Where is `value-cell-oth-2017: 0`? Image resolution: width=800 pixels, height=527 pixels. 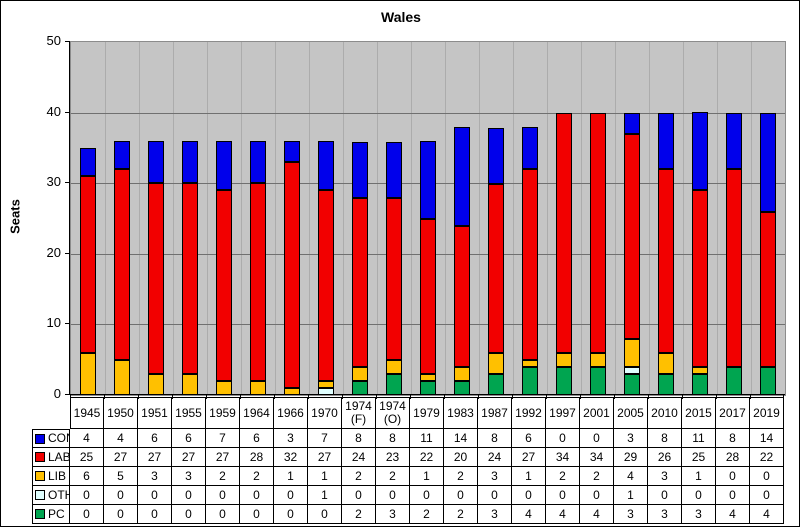
value-cell-oth-2017: 0 is located at coordinates (733, 495).